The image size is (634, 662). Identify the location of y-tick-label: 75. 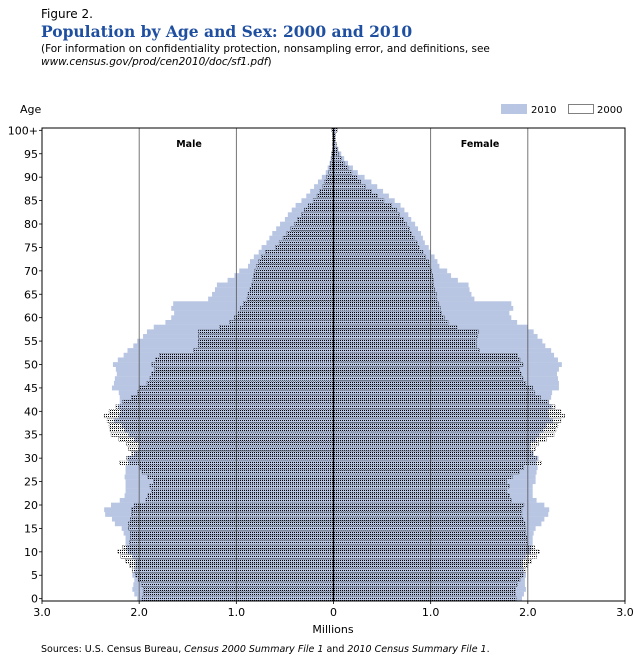
(31, 247).